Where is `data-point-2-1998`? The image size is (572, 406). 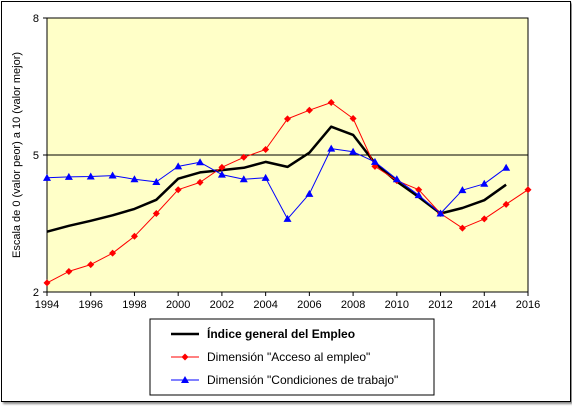 data-point-2-1998 is located at coordinates (134, 179).